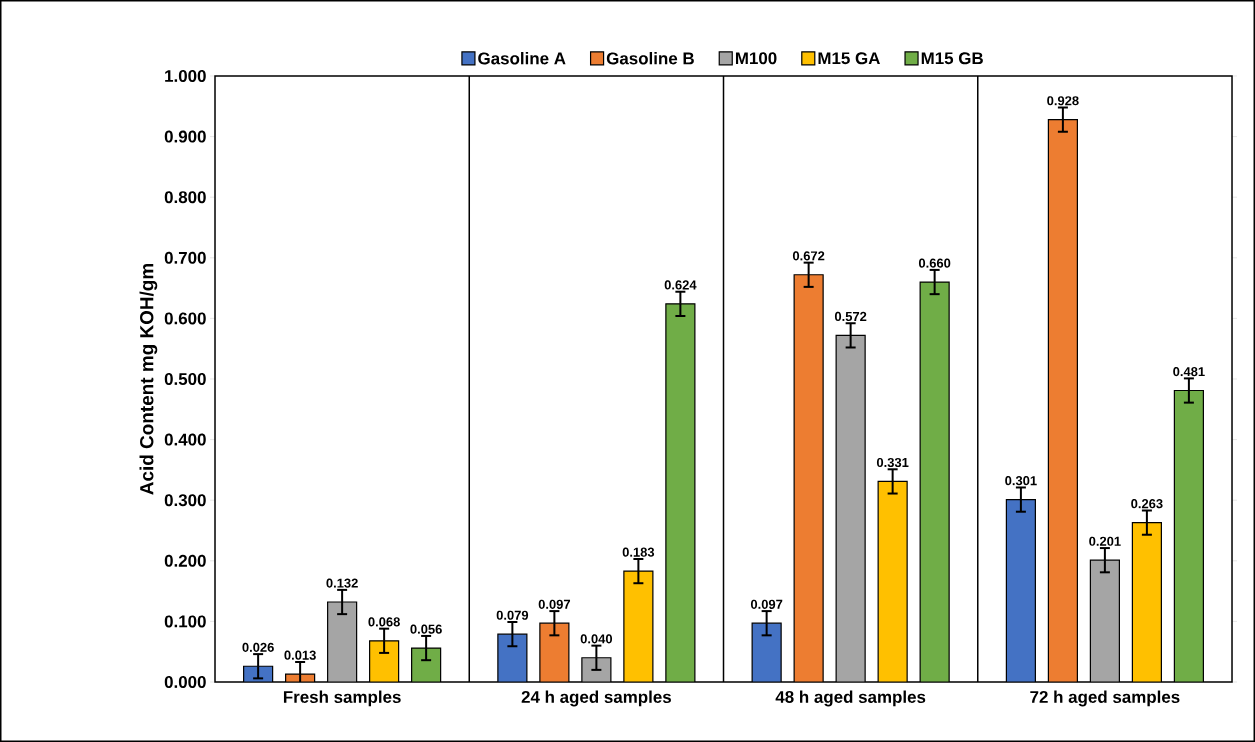 The height and width of the screenshot is (742, 1255). I want to click on legend-label: M15 GA, so click(849, 58).